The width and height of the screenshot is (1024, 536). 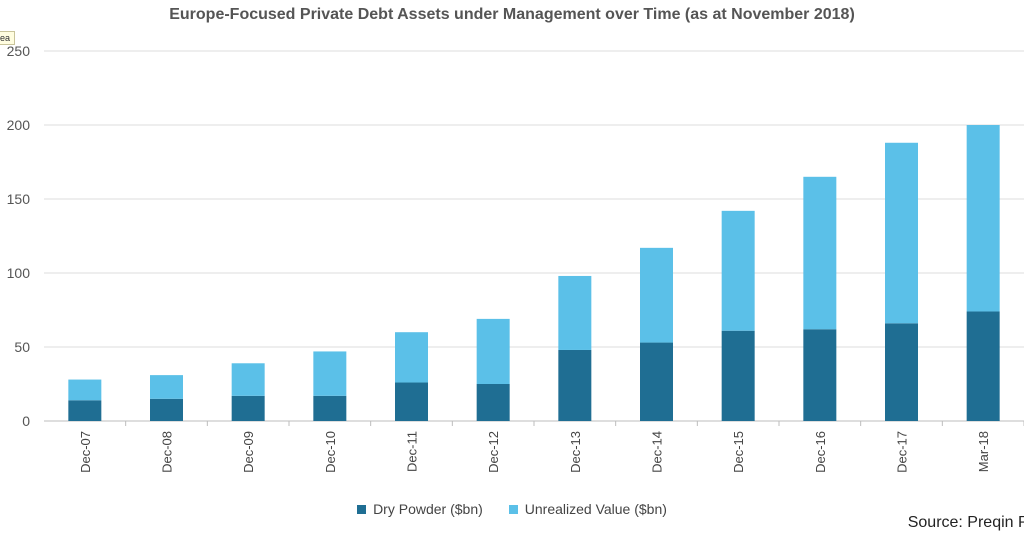 I want to click on x-tick-label: Dec-12, so click(x=493, y=452).